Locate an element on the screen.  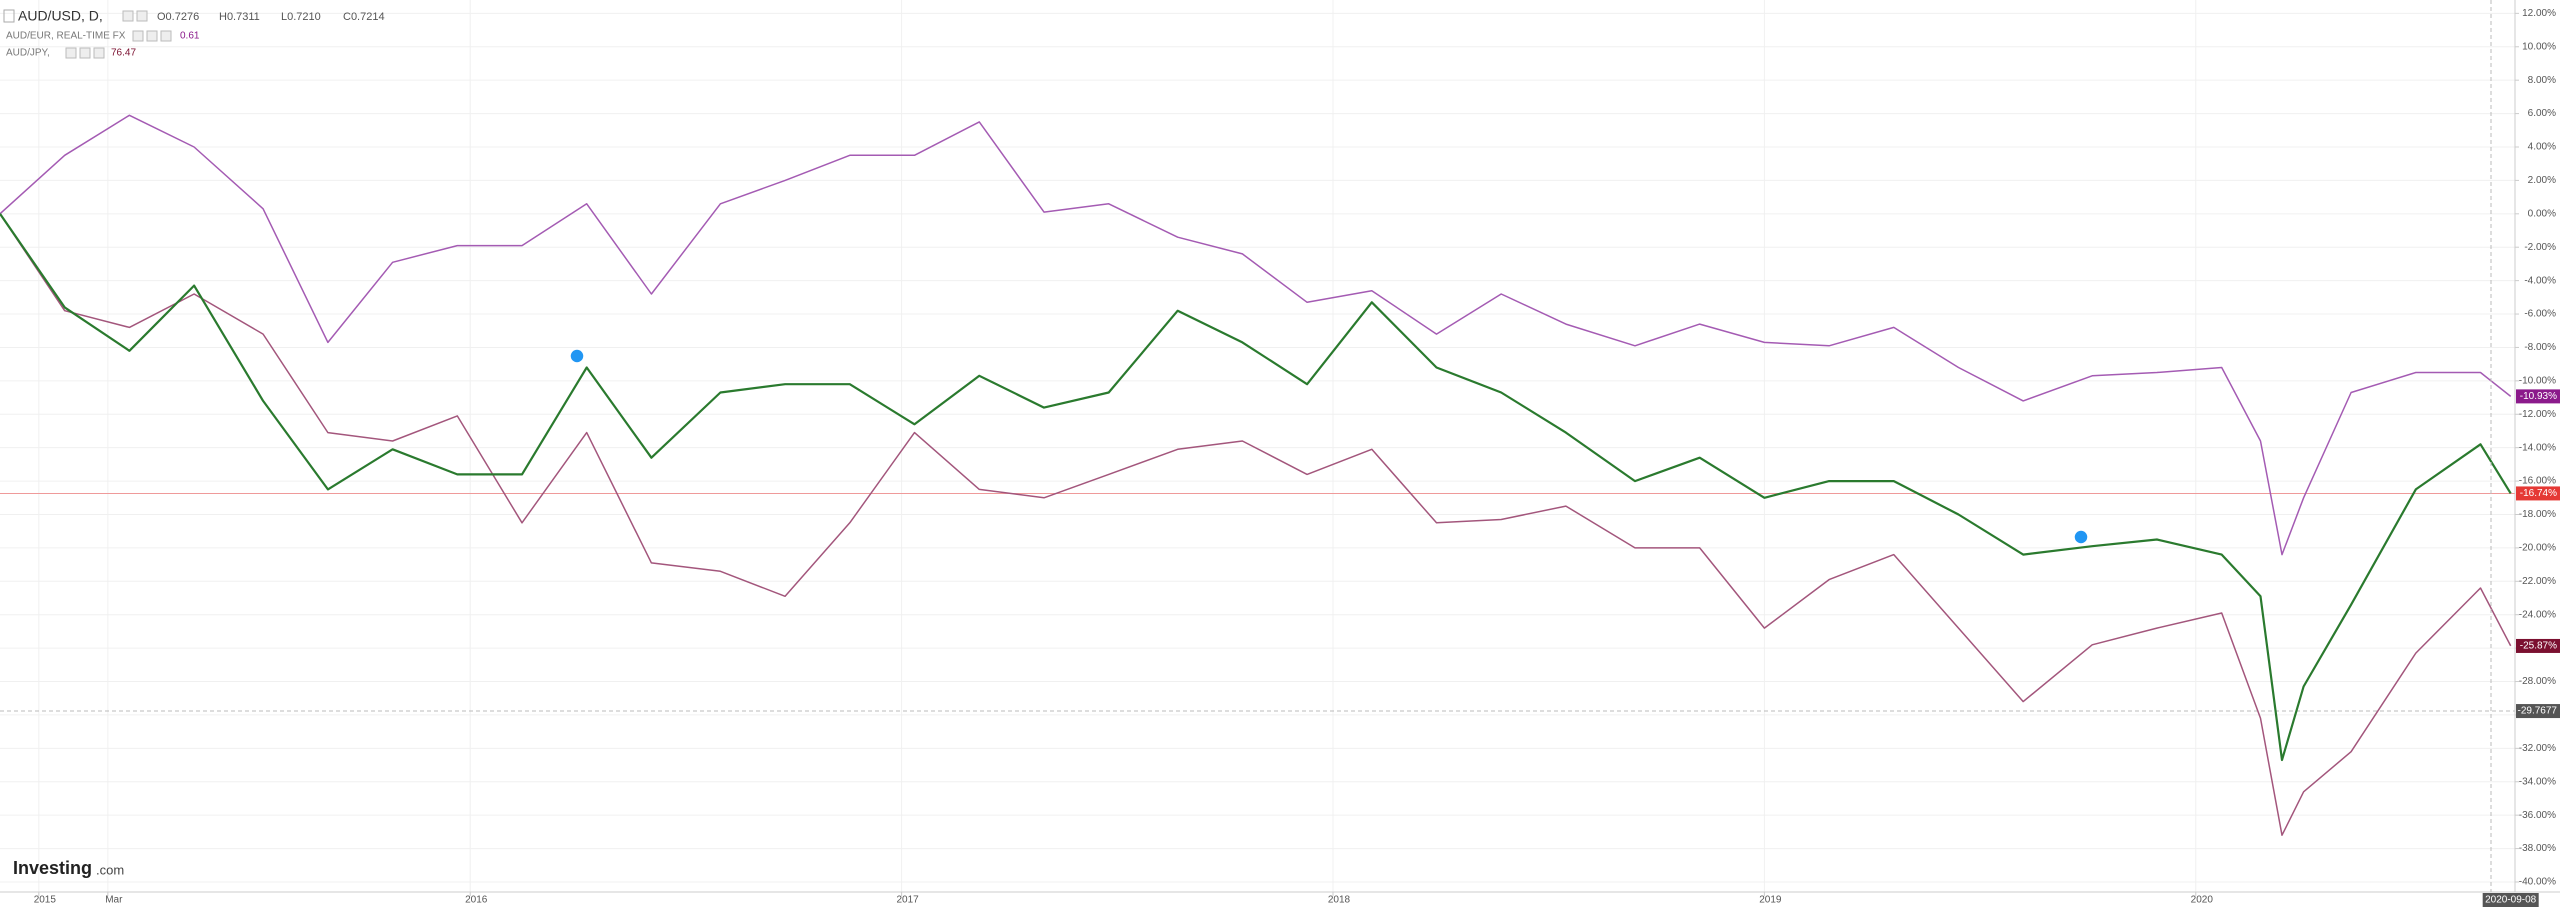
y-tick-label: -32.00% is located at coordinates (2537, 748).